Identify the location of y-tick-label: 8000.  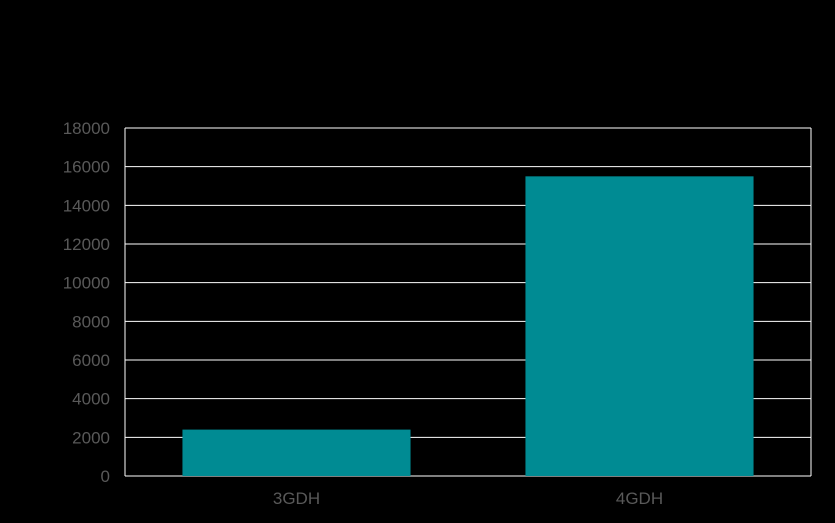
(91, 321).